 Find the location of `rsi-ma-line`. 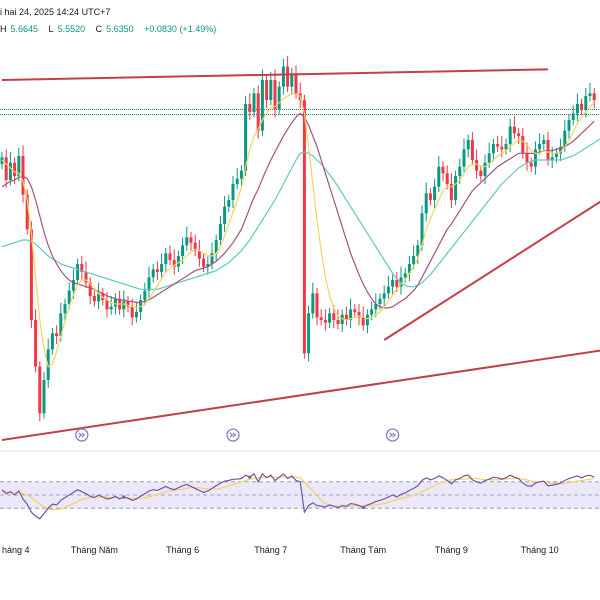

rsi-ma-line is located at coordinates (298, 493).